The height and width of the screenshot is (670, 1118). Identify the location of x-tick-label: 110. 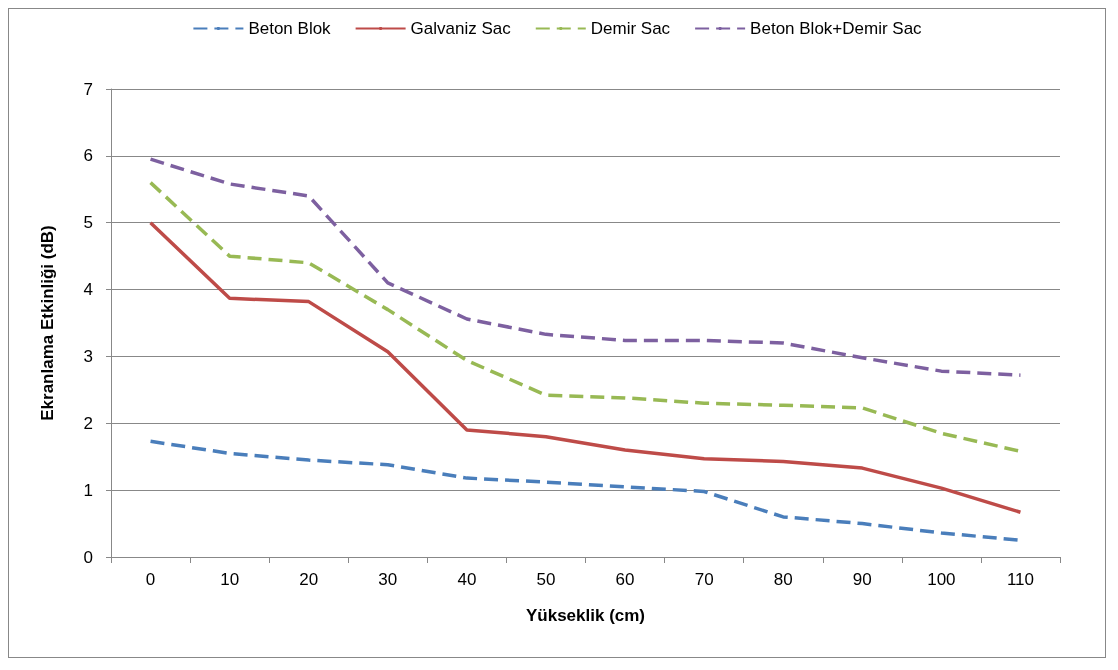
(1020, 579).